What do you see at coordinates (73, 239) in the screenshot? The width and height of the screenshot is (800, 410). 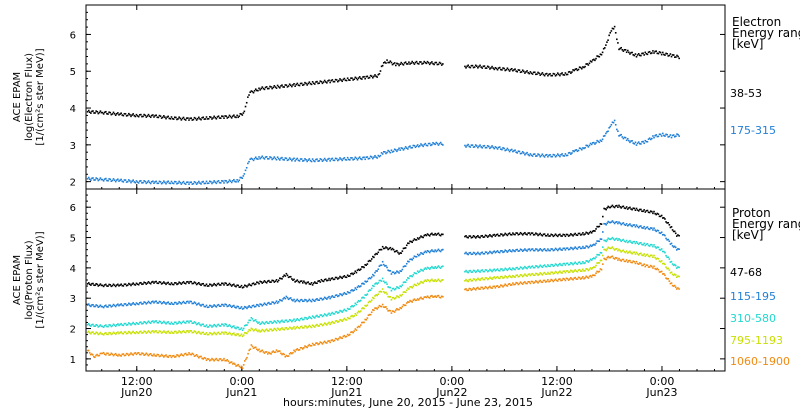 I see `y-tick-label: 5` at bounding box center [73, 239].